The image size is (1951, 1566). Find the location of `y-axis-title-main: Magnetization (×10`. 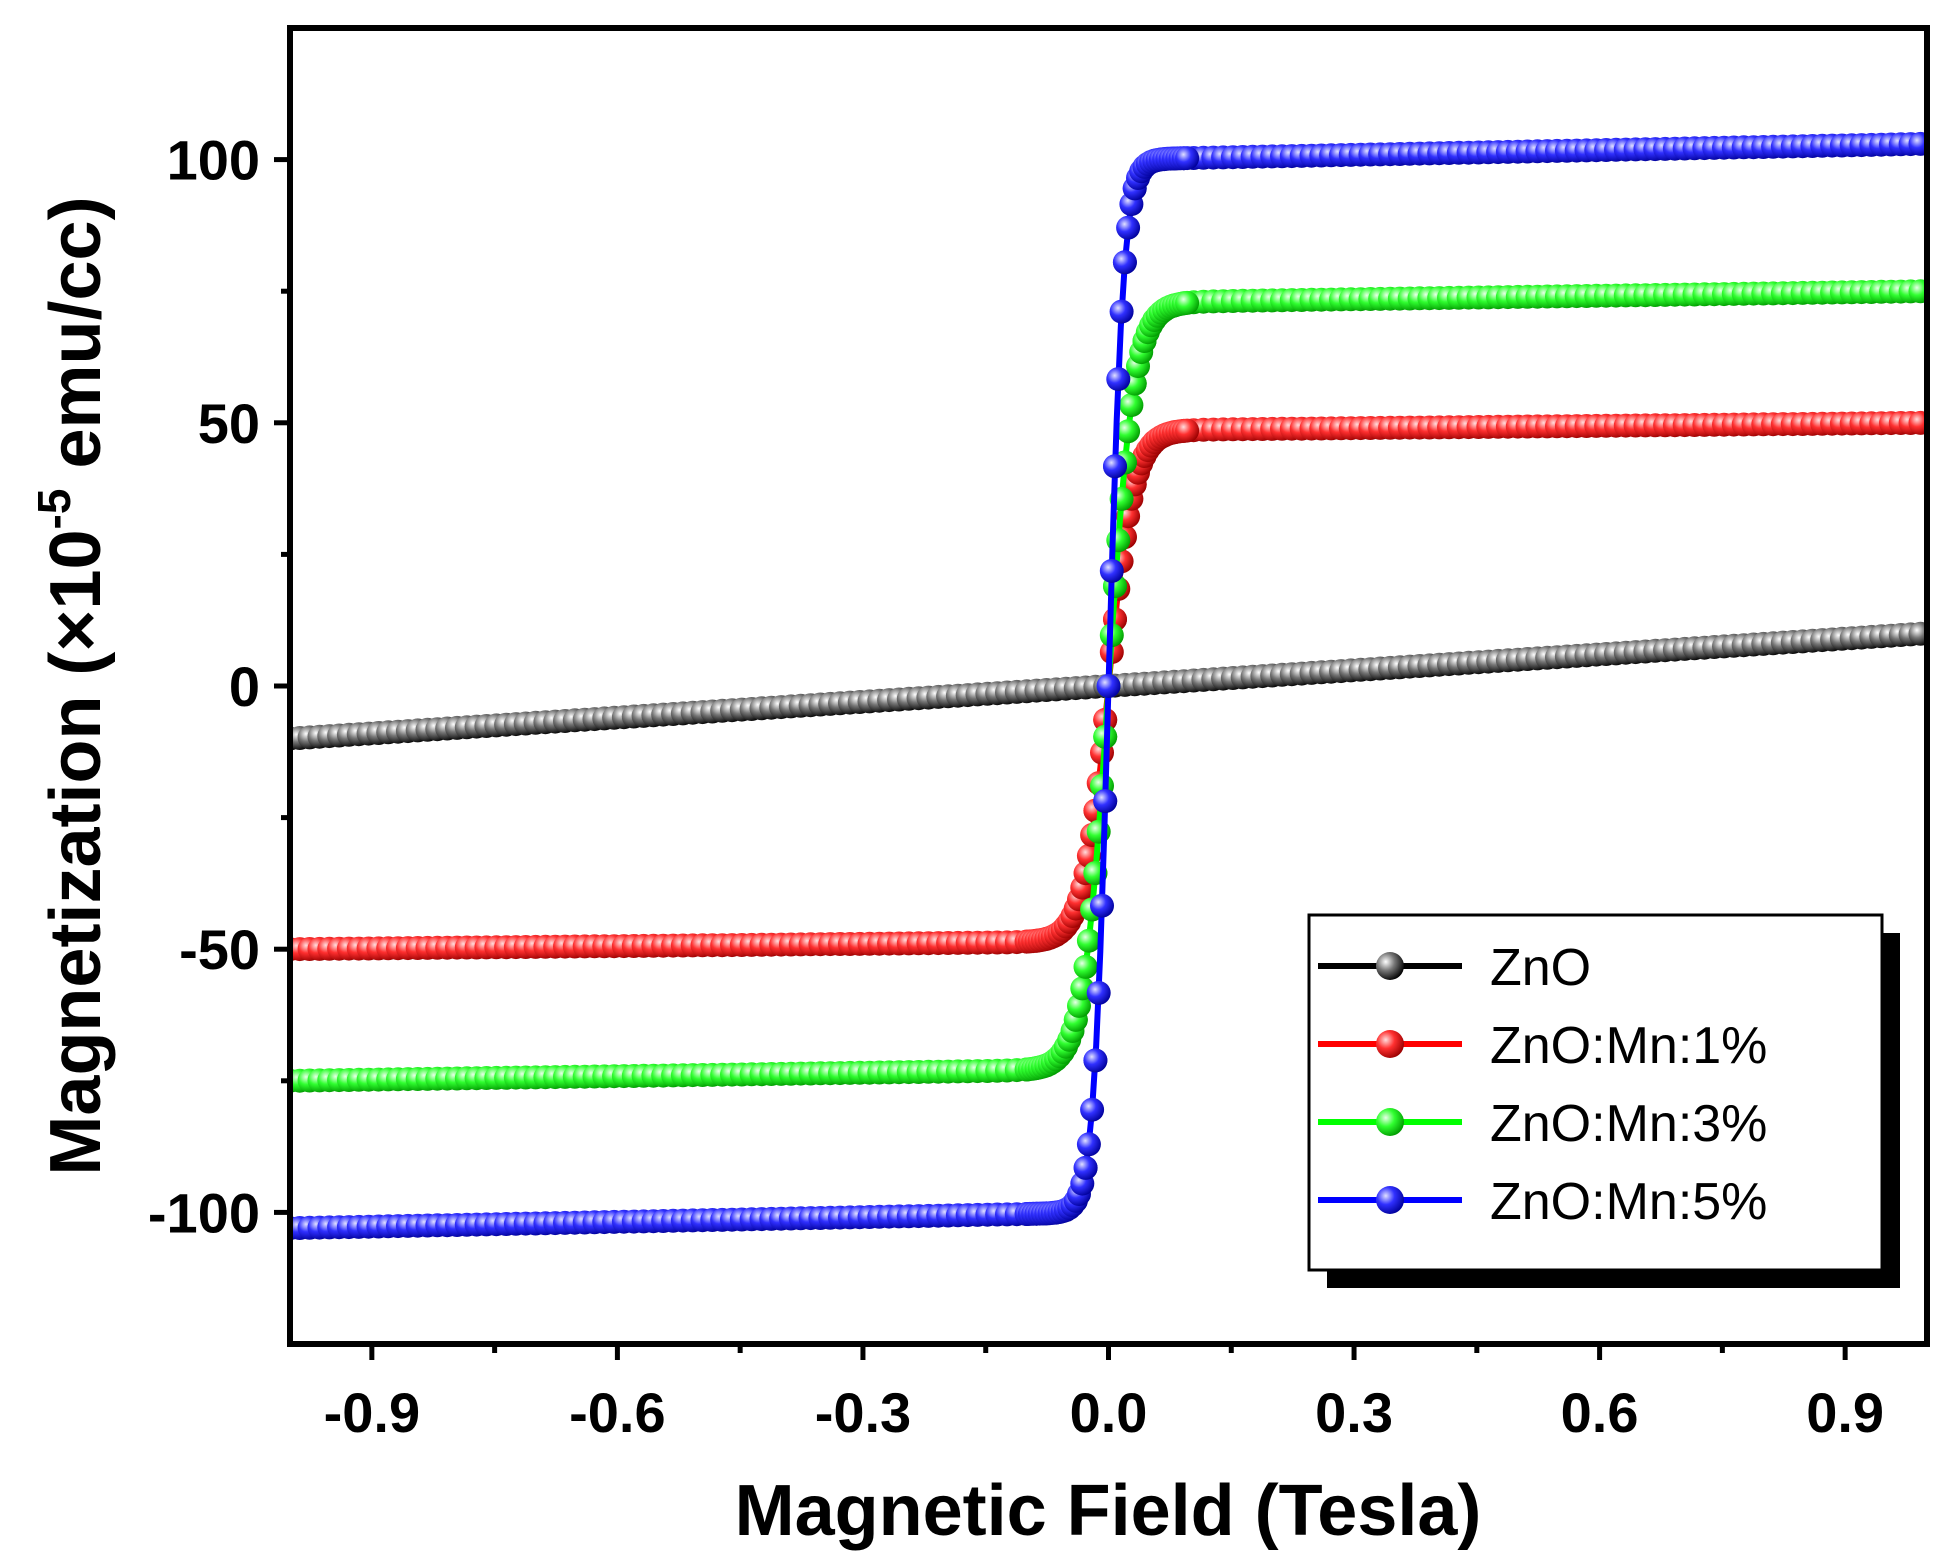

y-axis-title-main: Magnetization (×10 is located at coordinates (76, 852).